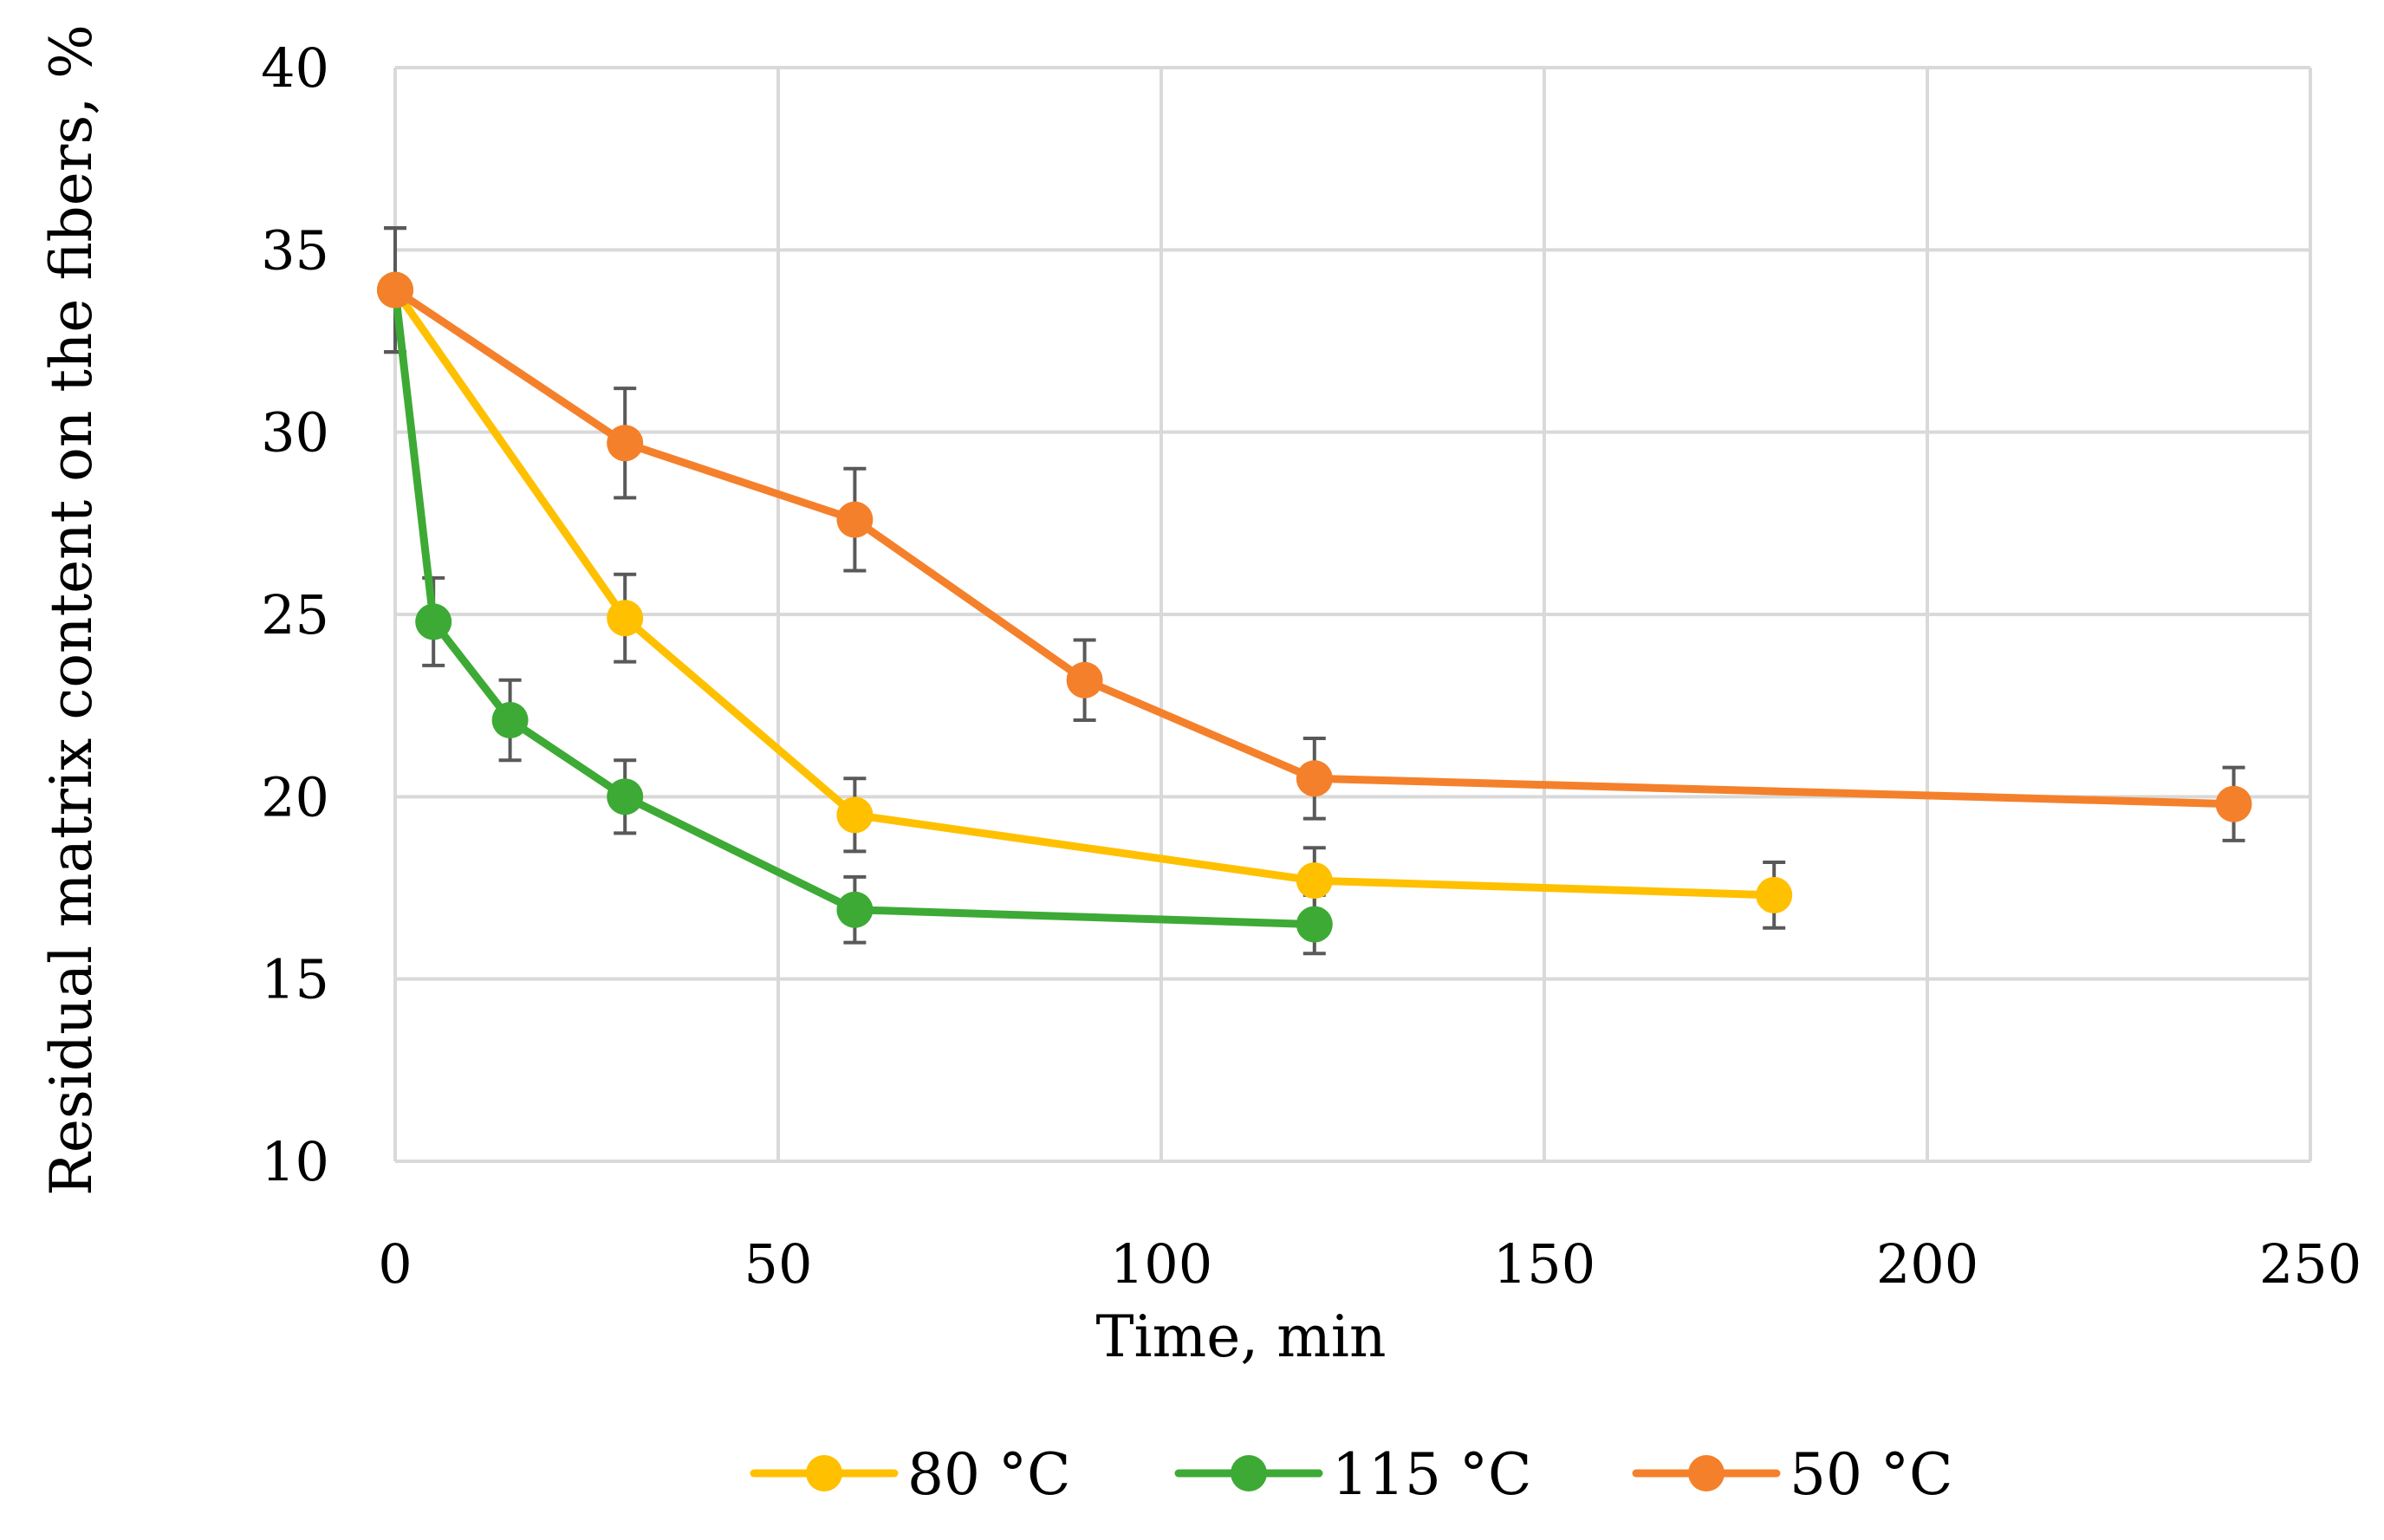  Describe the element at coordinates (1871, 1475) in the screenshot. I see `legend-label-50-c: 50 °C` at that location.